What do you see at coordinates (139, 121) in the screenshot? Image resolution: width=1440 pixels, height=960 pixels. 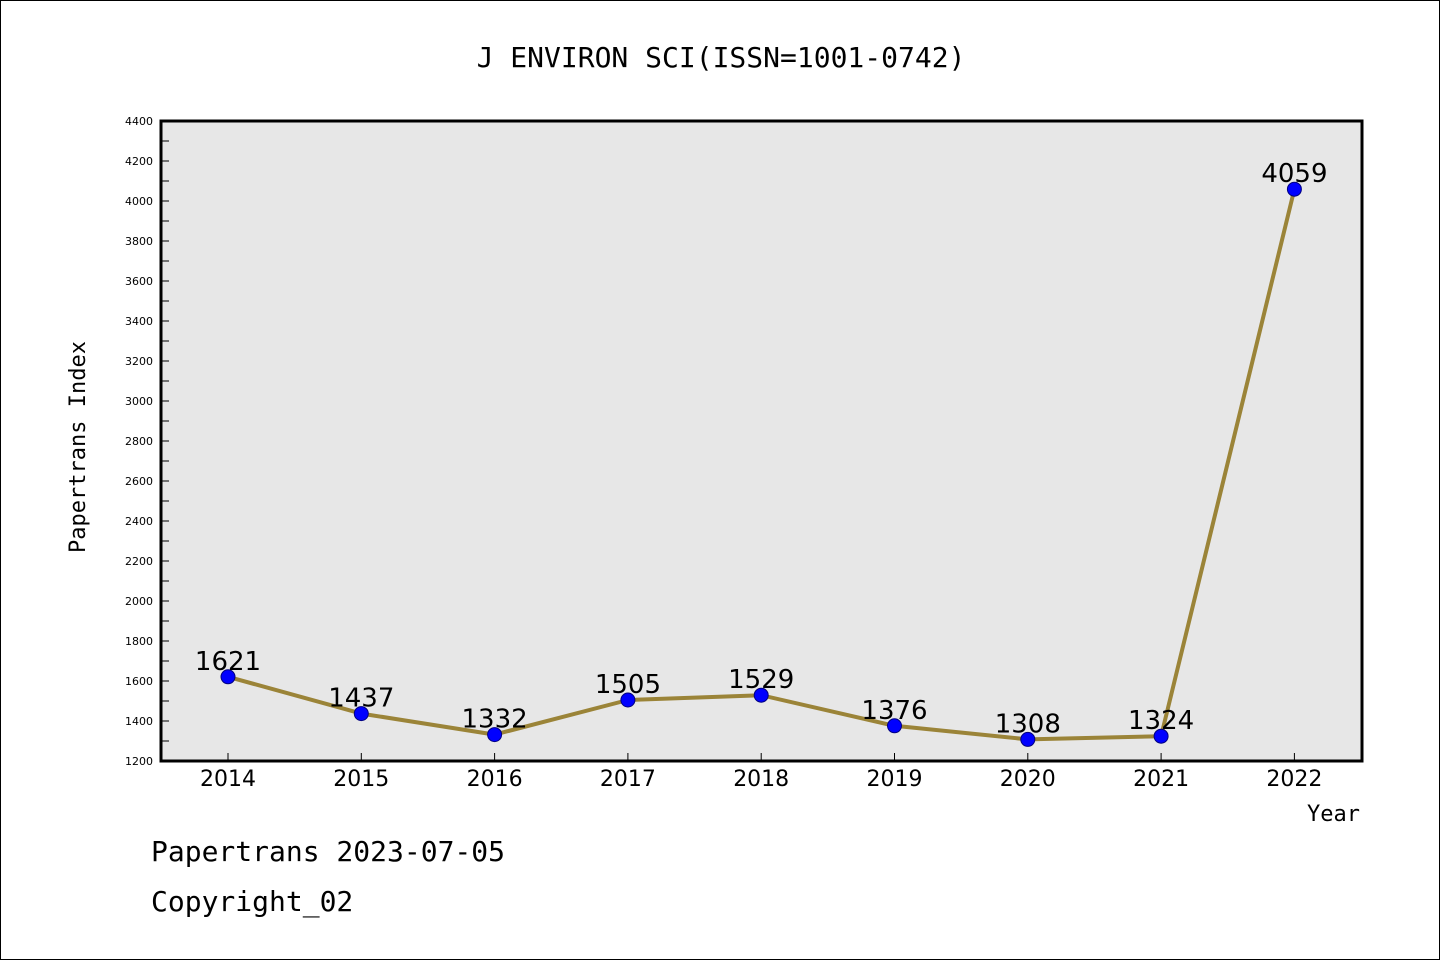 I see `y-tick-label: 4400` at bounding box center [139, 121].